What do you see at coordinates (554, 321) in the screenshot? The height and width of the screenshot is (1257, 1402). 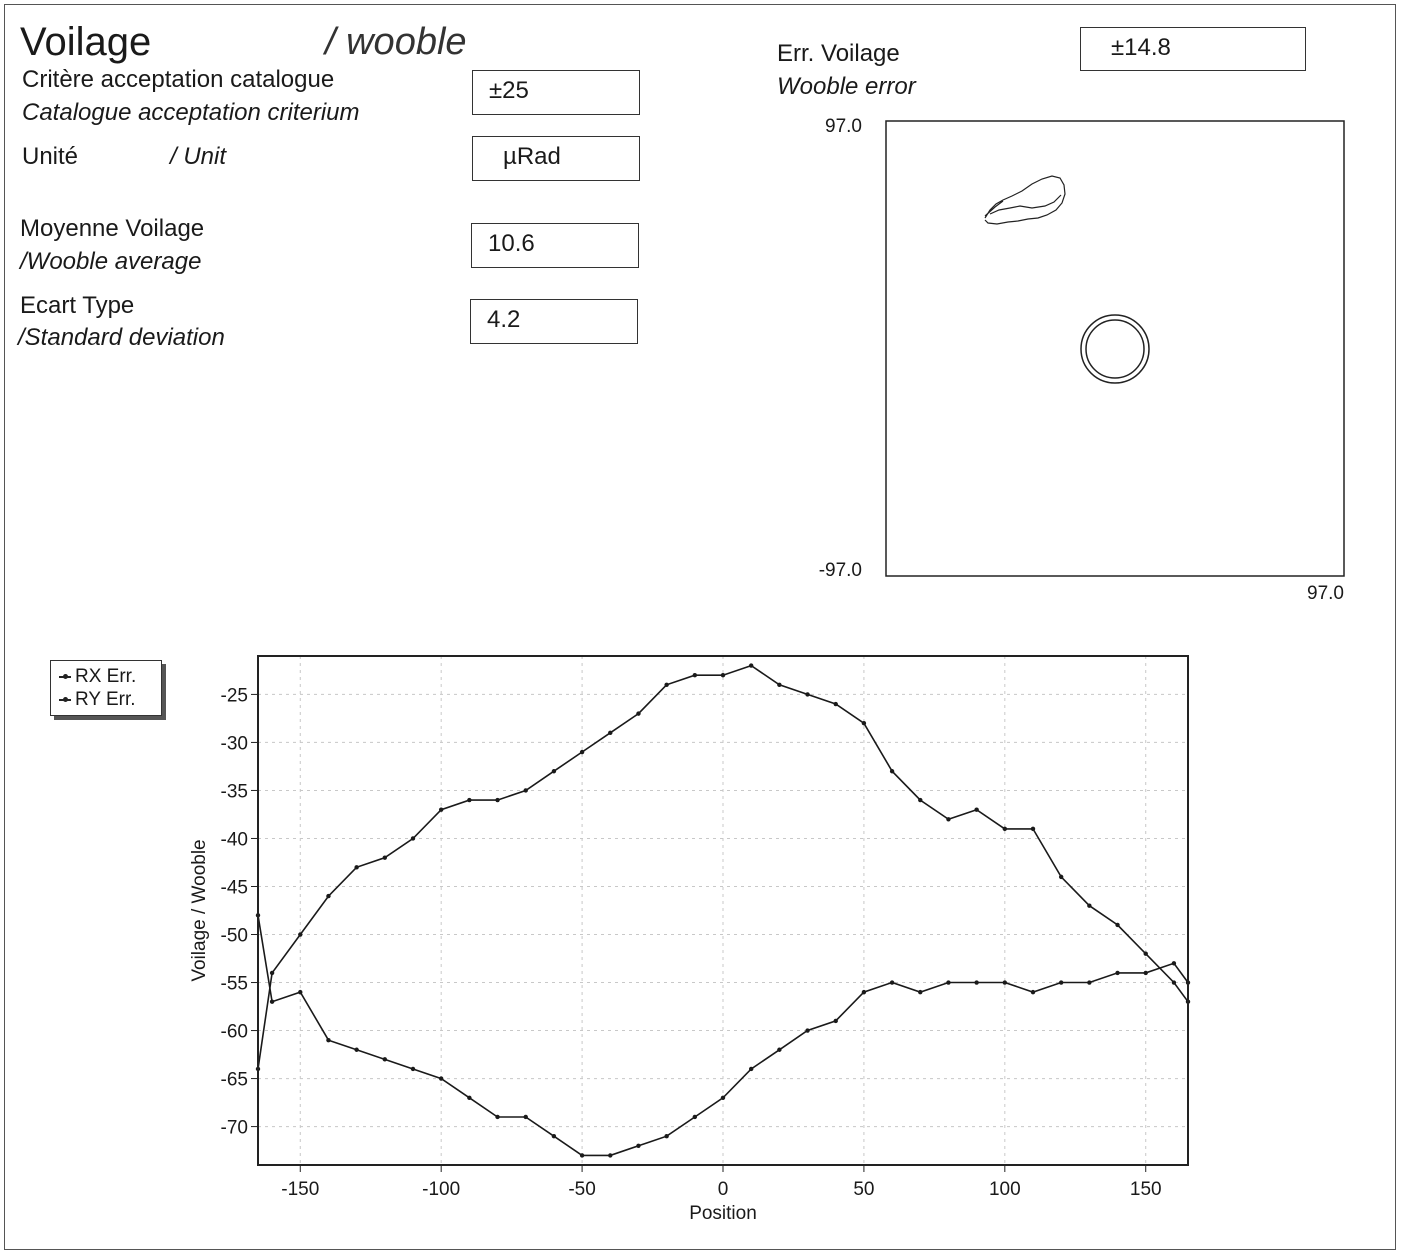 I see `std-value-field: 4.2` at bounding box center [554, 321].